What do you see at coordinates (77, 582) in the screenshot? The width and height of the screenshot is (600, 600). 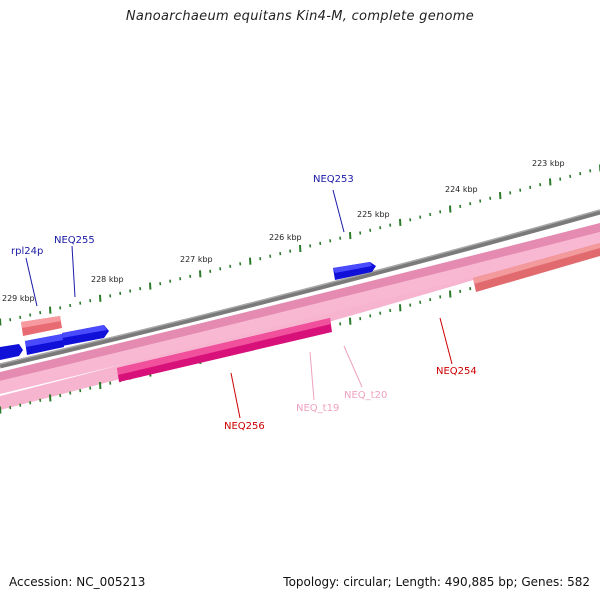 I see `accession-text: Accession: NC_005213` at bounding box center [77, 582].